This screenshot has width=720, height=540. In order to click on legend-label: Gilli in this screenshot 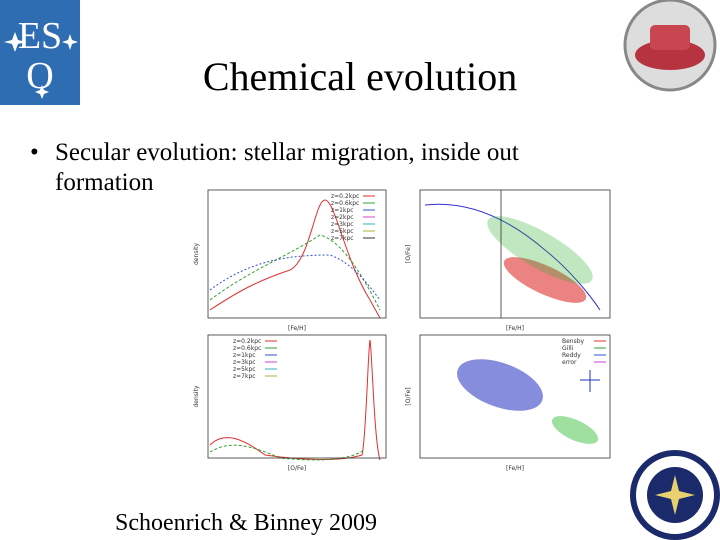, I will do `click(568, 348)`.